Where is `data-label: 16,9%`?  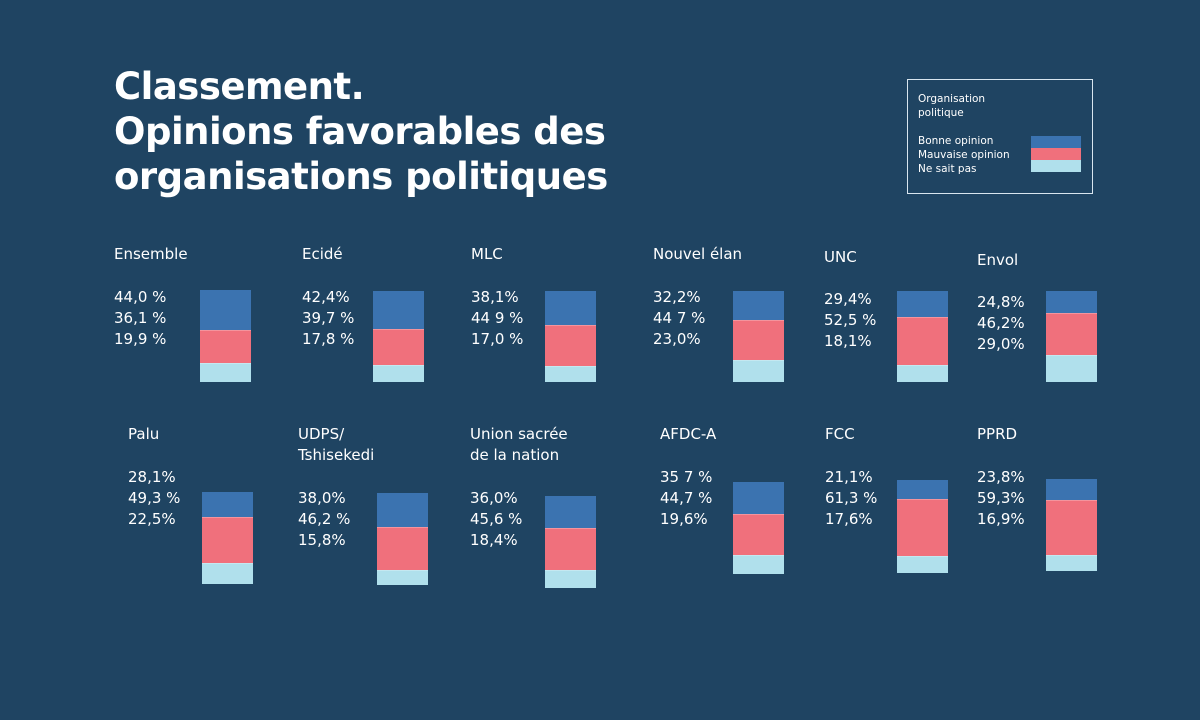 data-label: 16,9% is located at coordinates (1001, 519).